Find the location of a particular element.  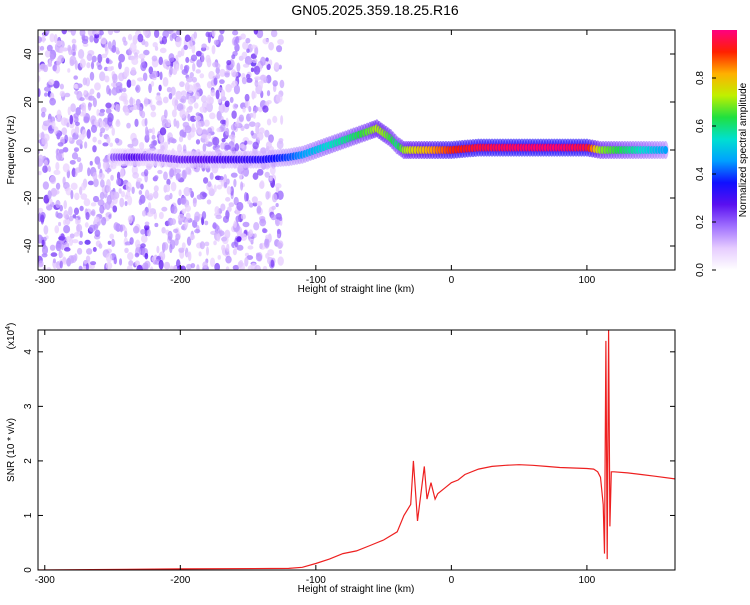

snr-y-tick-label: 3 is located at coordinates (28, 406).